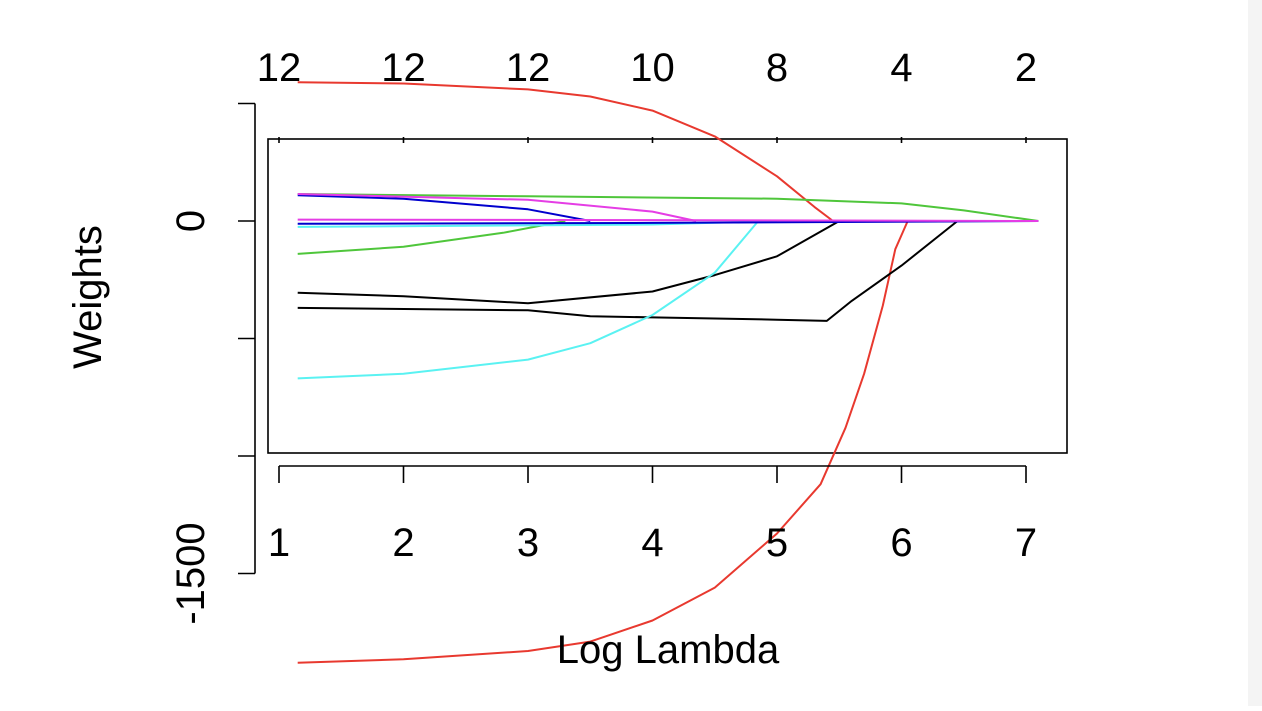  Describe the element at coordinates (901, 68) in the screenshot. I see `top-tick-label: 4` at that location.